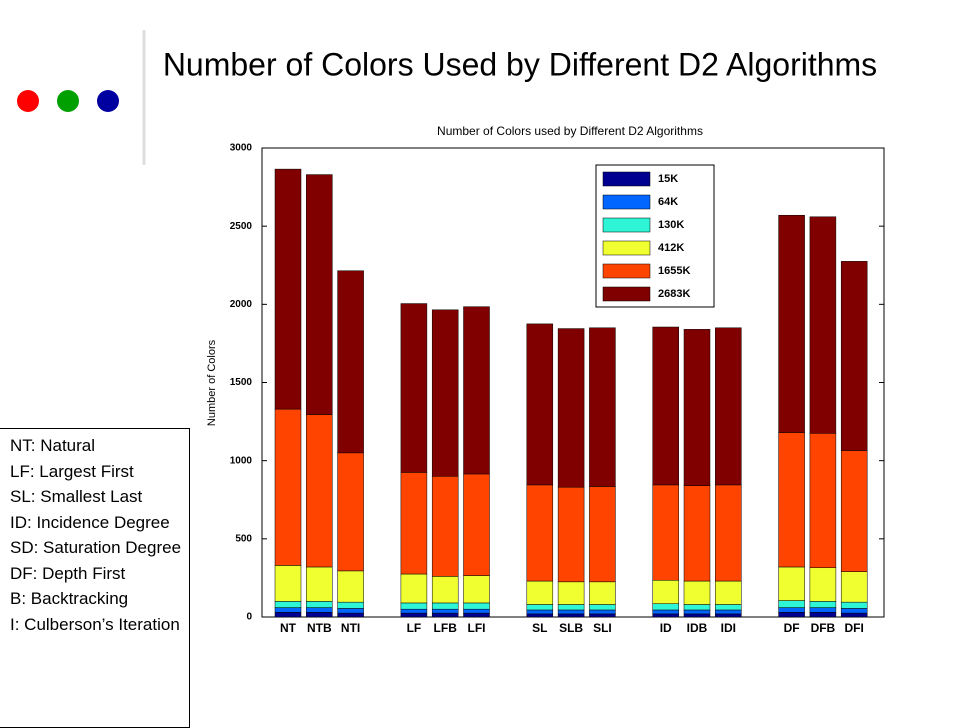  I want to click on x-tick-label: NTB, so click(319, 628).